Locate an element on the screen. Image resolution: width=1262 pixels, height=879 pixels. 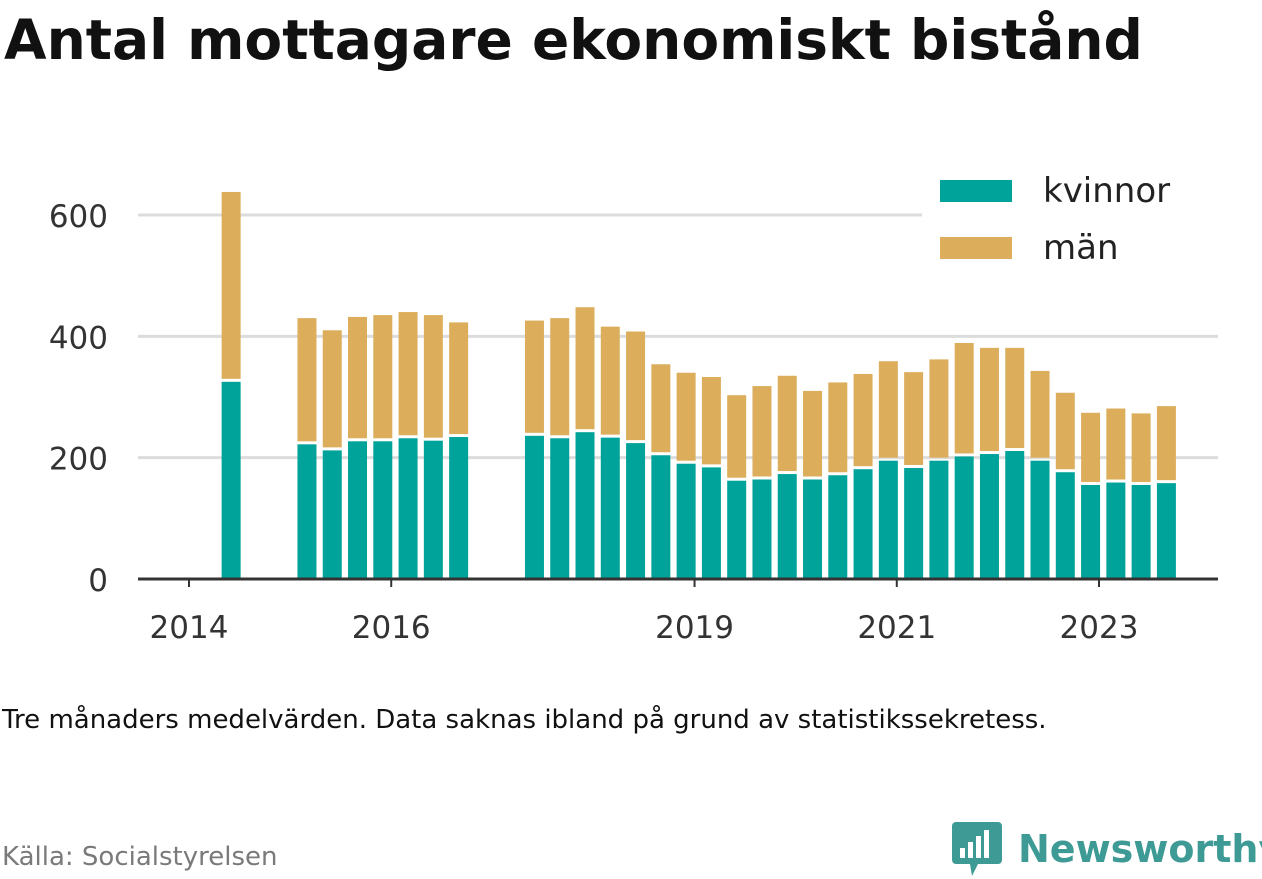
legend-label-man: män is located at coordinates (1081, 248).